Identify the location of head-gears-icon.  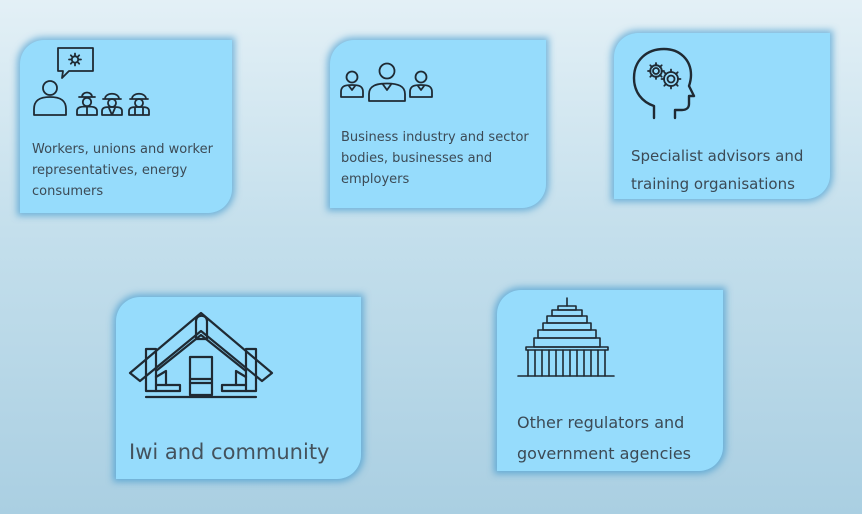
(664, 83).